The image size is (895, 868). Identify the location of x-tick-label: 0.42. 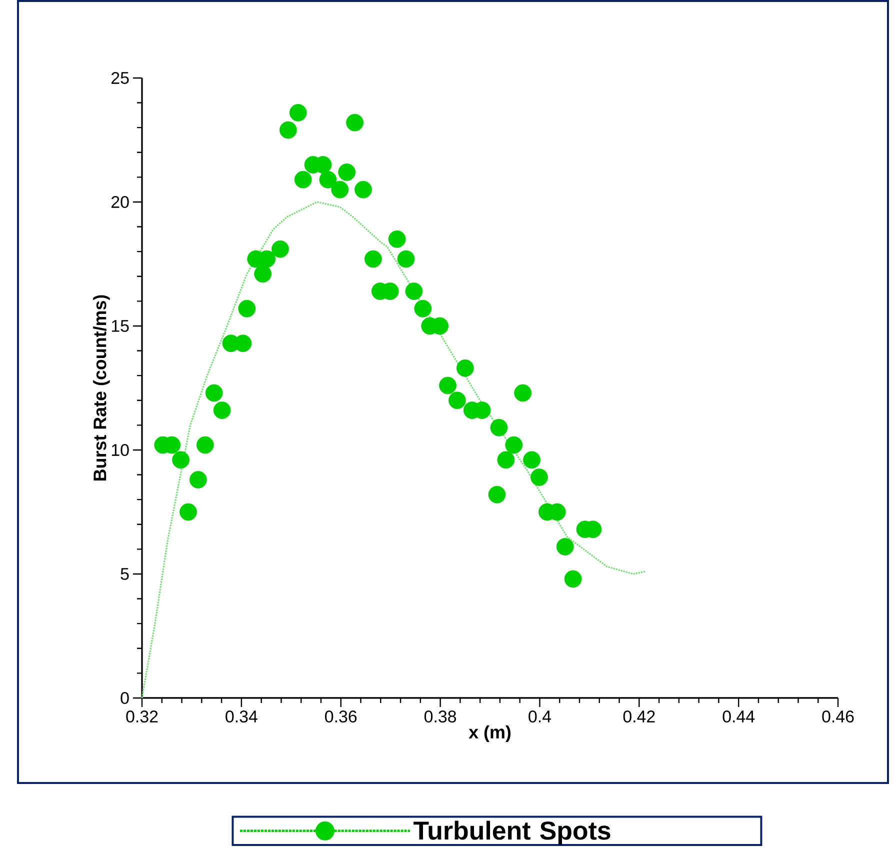
(639, 716).